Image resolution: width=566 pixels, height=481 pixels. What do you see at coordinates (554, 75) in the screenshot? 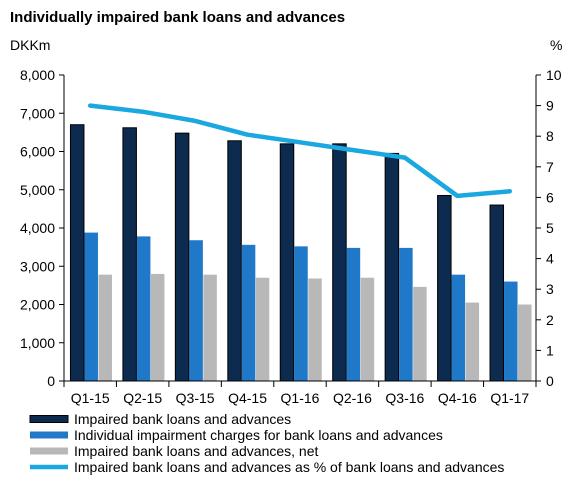
I see `right-tick-label: 10` at bounding box center [554, 75].